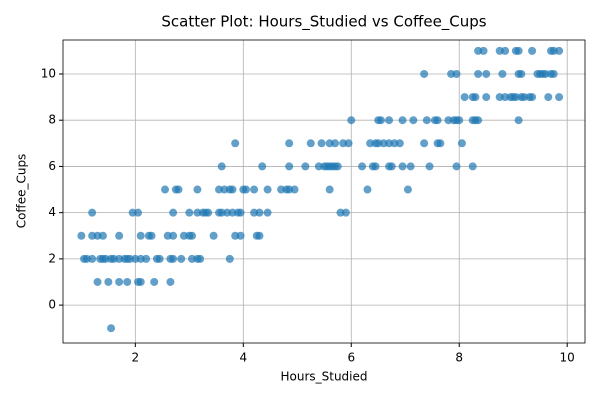 The width and height of the screenshot is (600, 400). Describe the element at coordinates (136, 358) in the screenshot. I see `x-tick-label: 2` at that location.